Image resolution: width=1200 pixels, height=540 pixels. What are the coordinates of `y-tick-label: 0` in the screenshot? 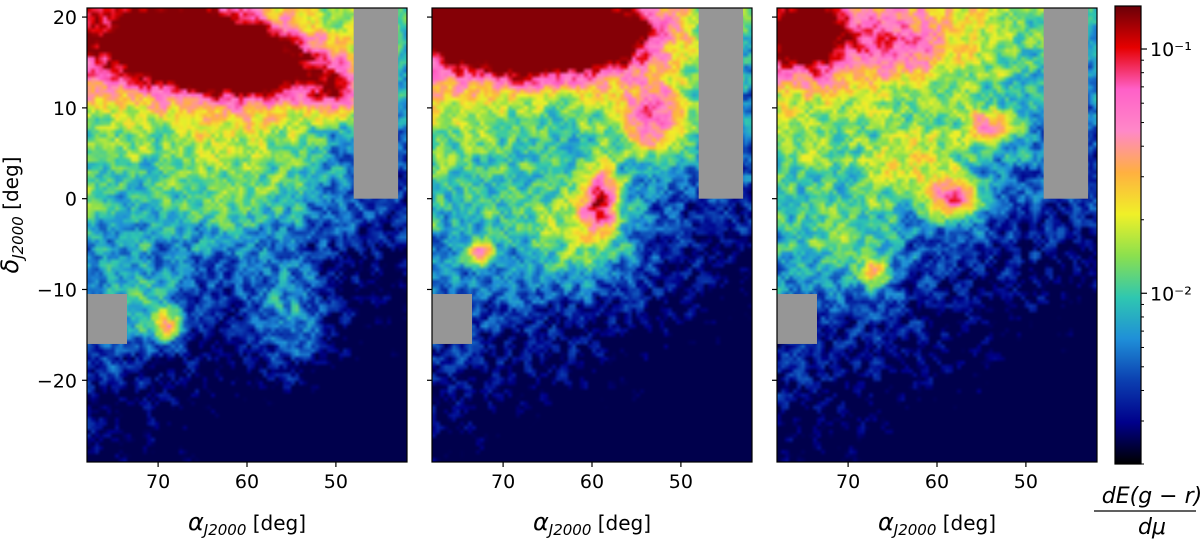 It's located at (71, 200).